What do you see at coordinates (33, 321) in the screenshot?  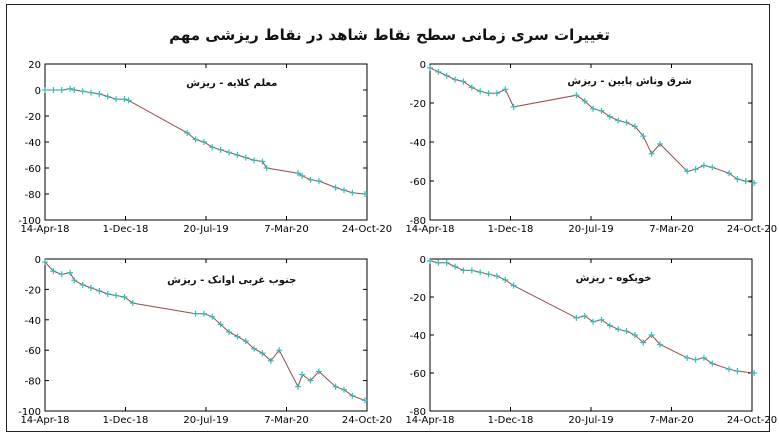 I see `y-tick-label: -40` at bounding box center [33, 321].